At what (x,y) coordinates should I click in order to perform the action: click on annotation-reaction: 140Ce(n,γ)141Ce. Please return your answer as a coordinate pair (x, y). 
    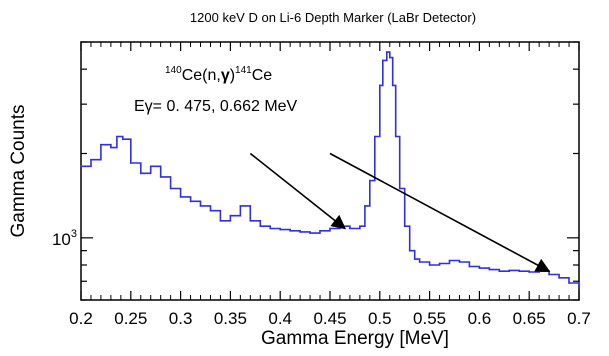
    Looking at the image, I should click on (218, 74).